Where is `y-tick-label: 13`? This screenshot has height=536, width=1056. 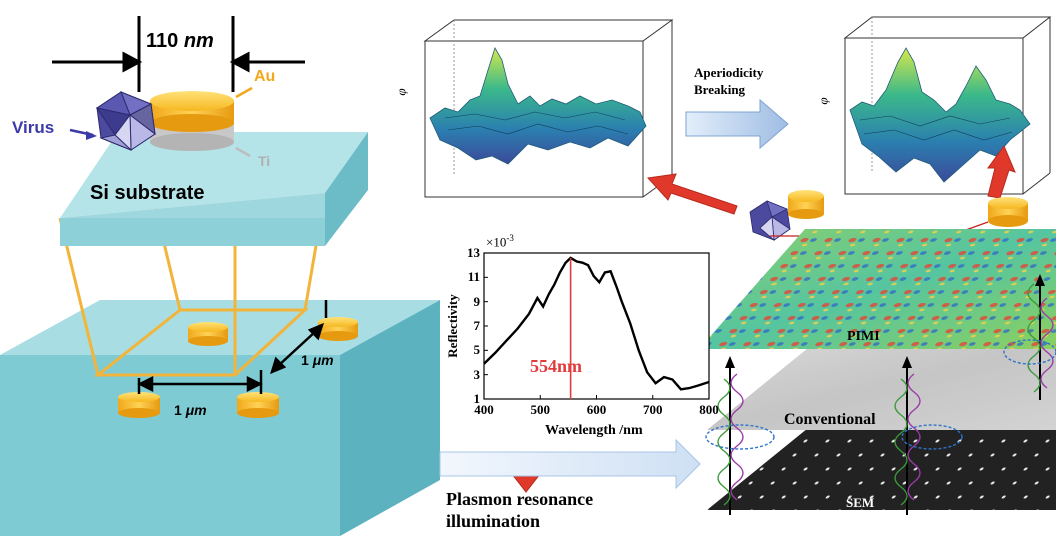
y-tick-label: 13 is located at coordinates (473, 252).